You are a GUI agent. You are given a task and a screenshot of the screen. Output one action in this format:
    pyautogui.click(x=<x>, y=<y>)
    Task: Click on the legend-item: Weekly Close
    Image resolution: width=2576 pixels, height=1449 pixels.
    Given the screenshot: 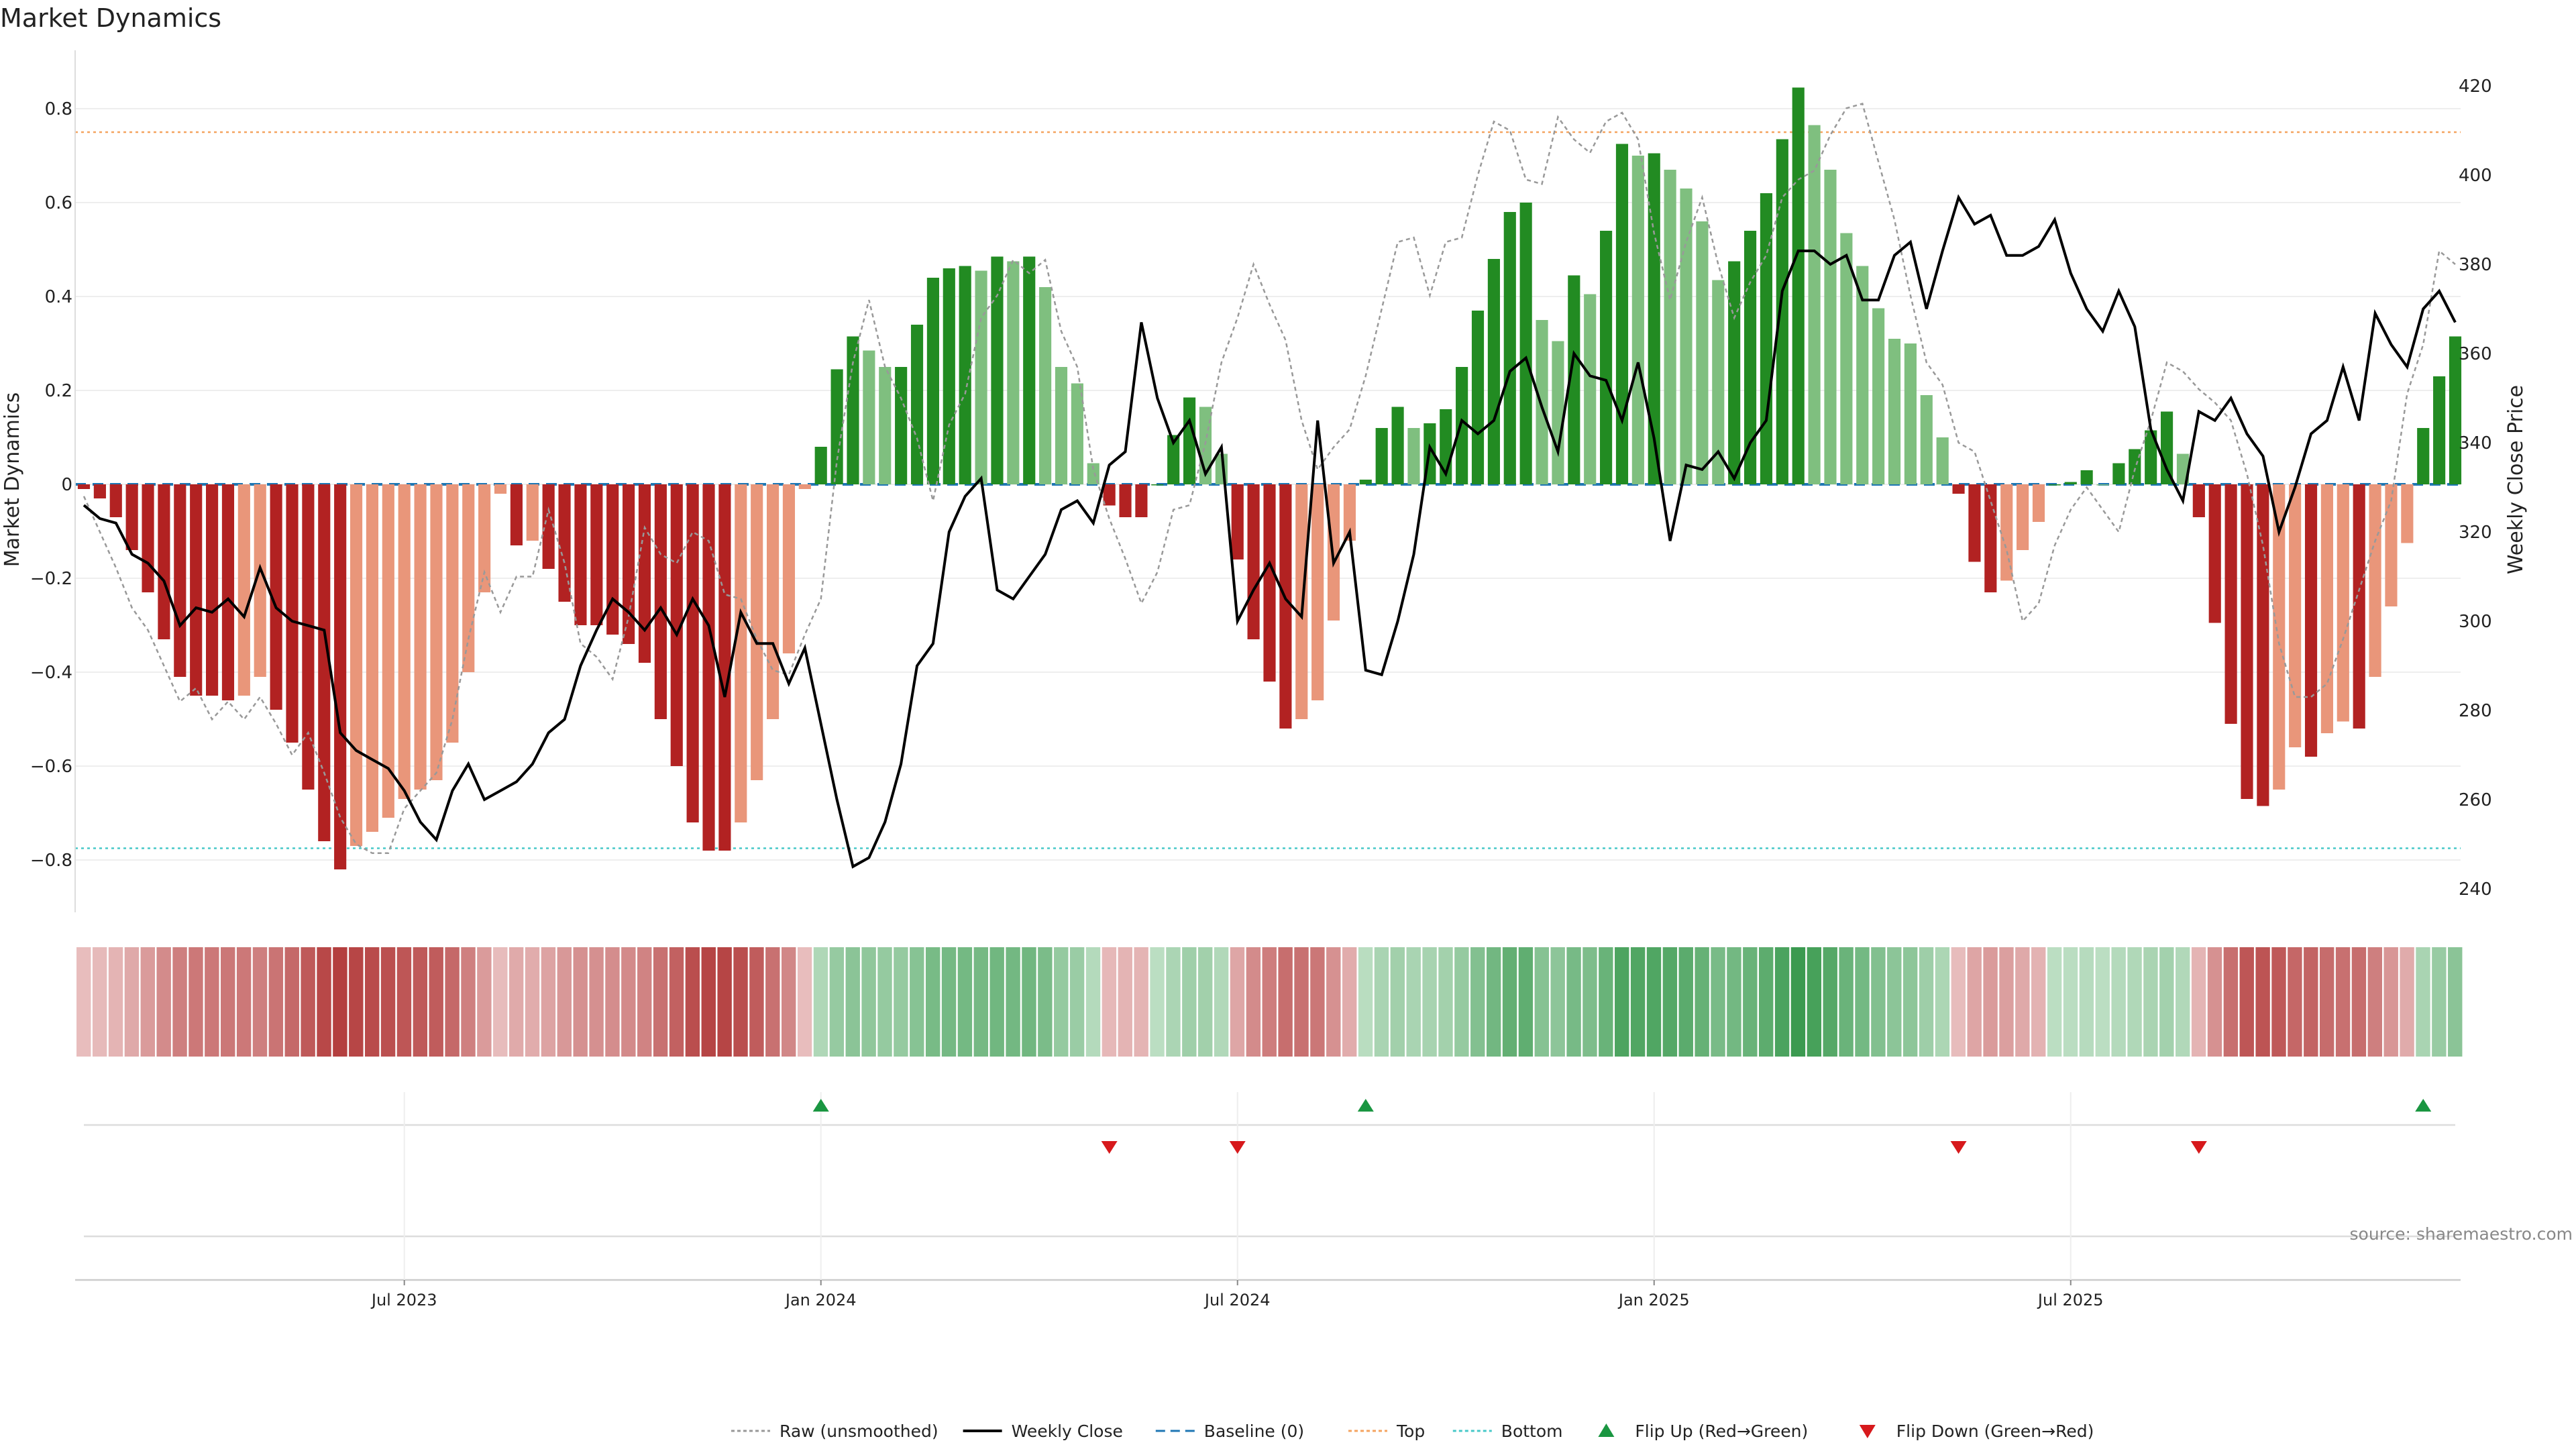 What is the action you would take?
    pyautogui.click(x=1043, y=1431)
    